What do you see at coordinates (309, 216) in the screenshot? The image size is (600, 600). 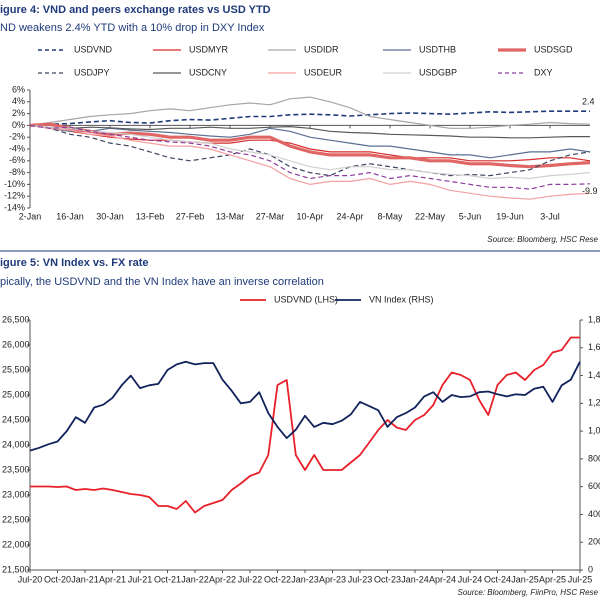 I see `x-tick-label: 10-Apr` at bounding box center [309, 216].